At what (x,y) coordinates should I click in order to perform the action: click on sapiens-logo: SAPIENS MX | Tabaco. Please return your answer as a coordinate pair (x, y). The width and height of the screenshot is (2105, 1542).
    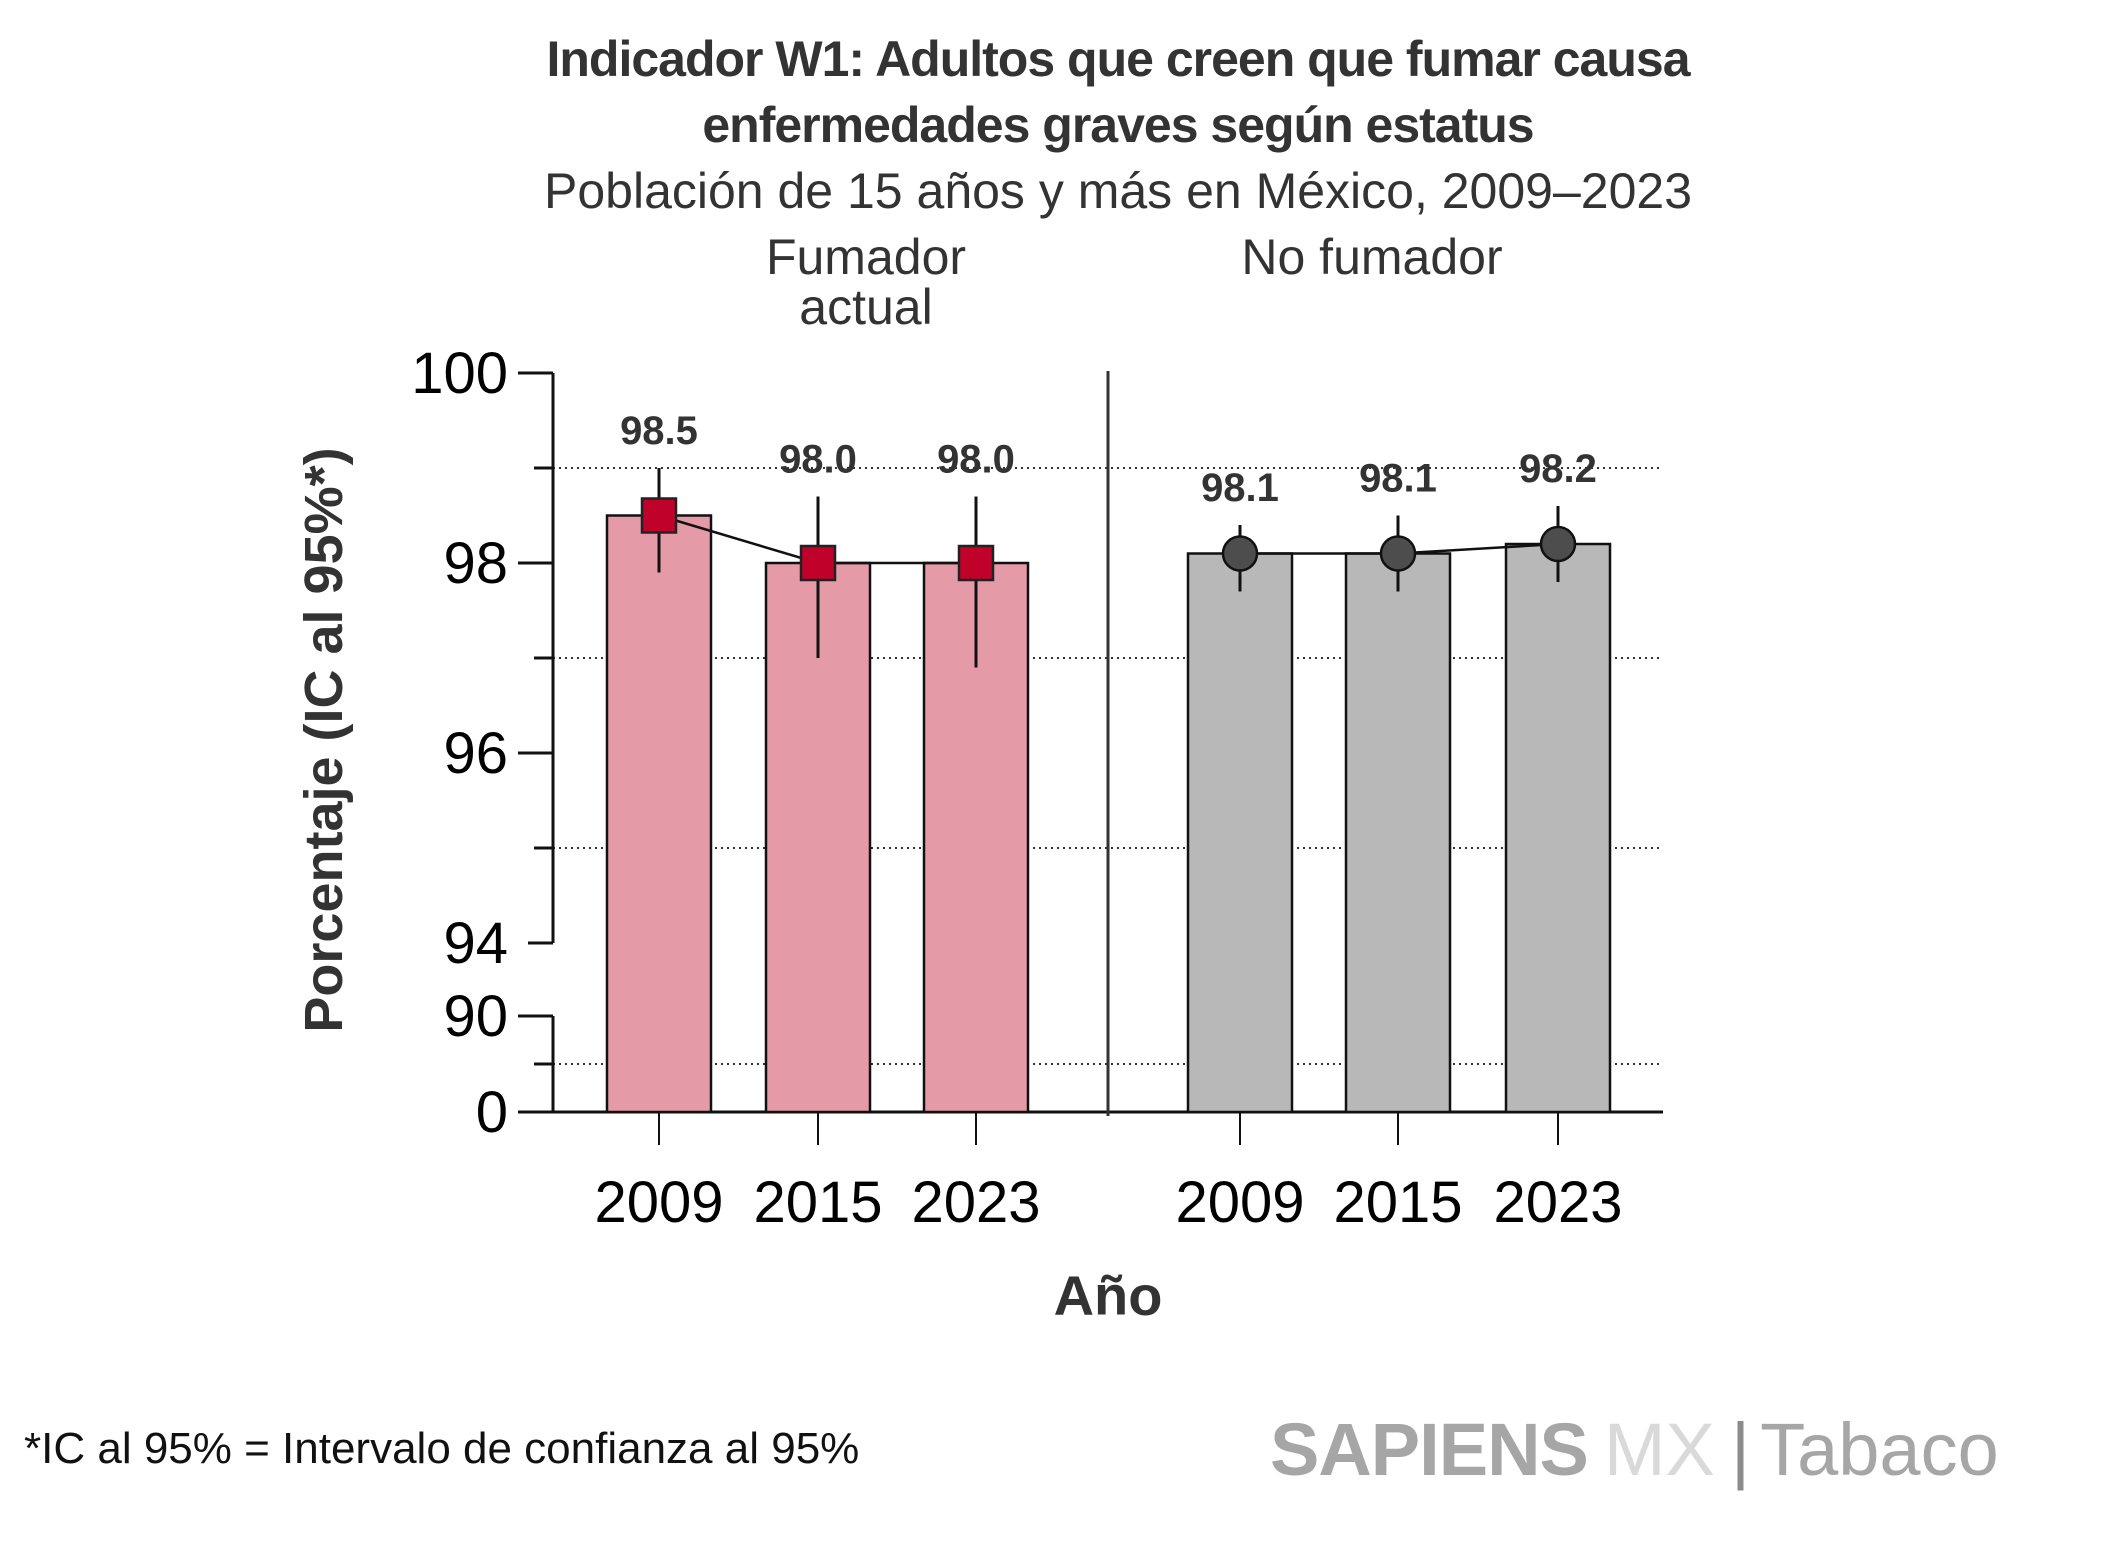
    Looking at the image, I should click on (1634, 1450).